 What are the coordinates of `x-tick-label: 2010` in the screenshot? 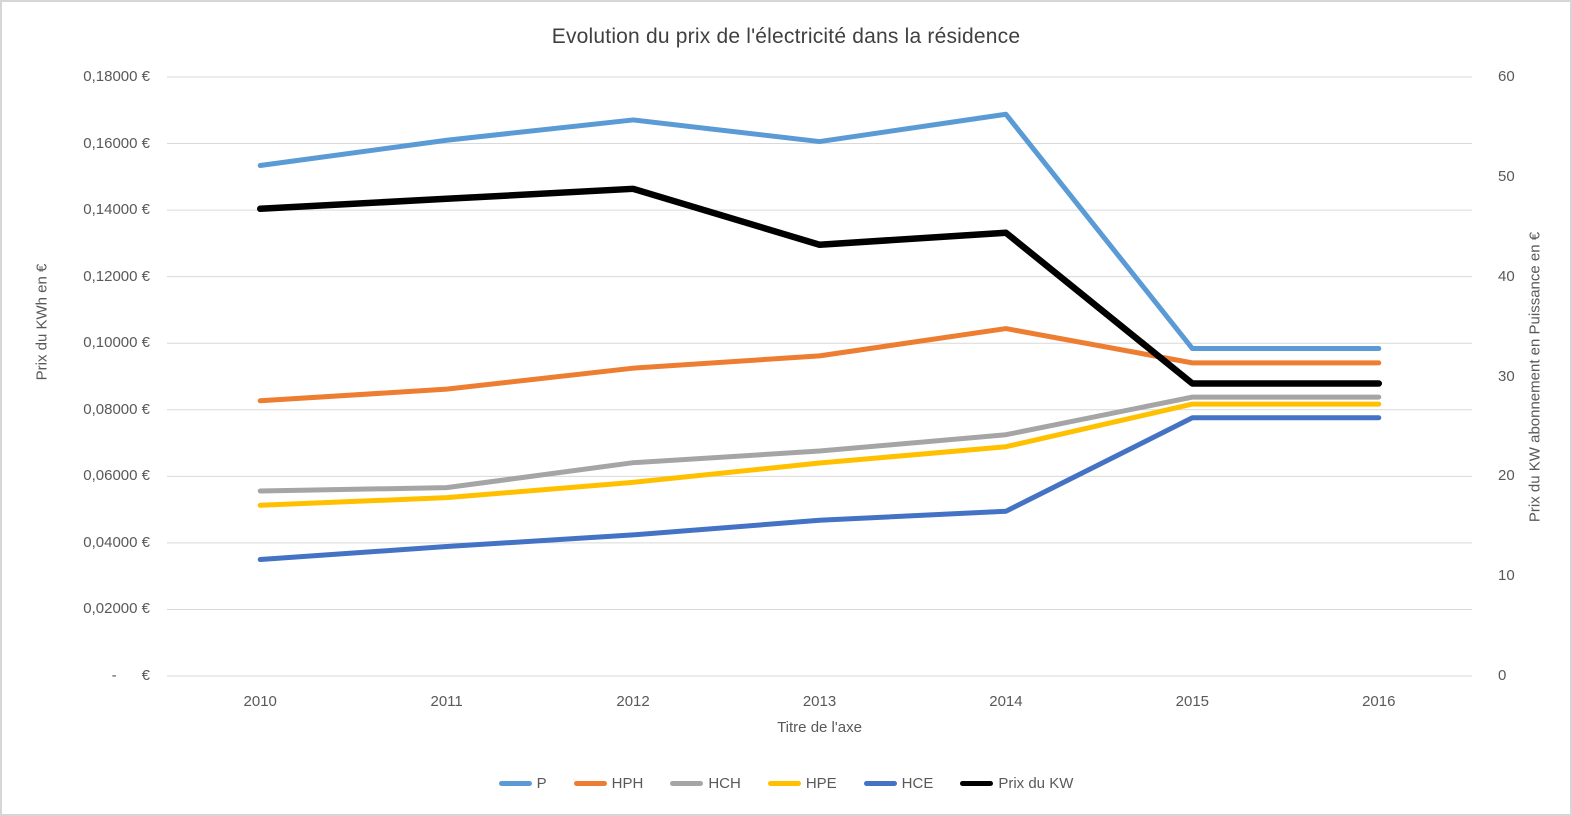 It's located at (260, 701).